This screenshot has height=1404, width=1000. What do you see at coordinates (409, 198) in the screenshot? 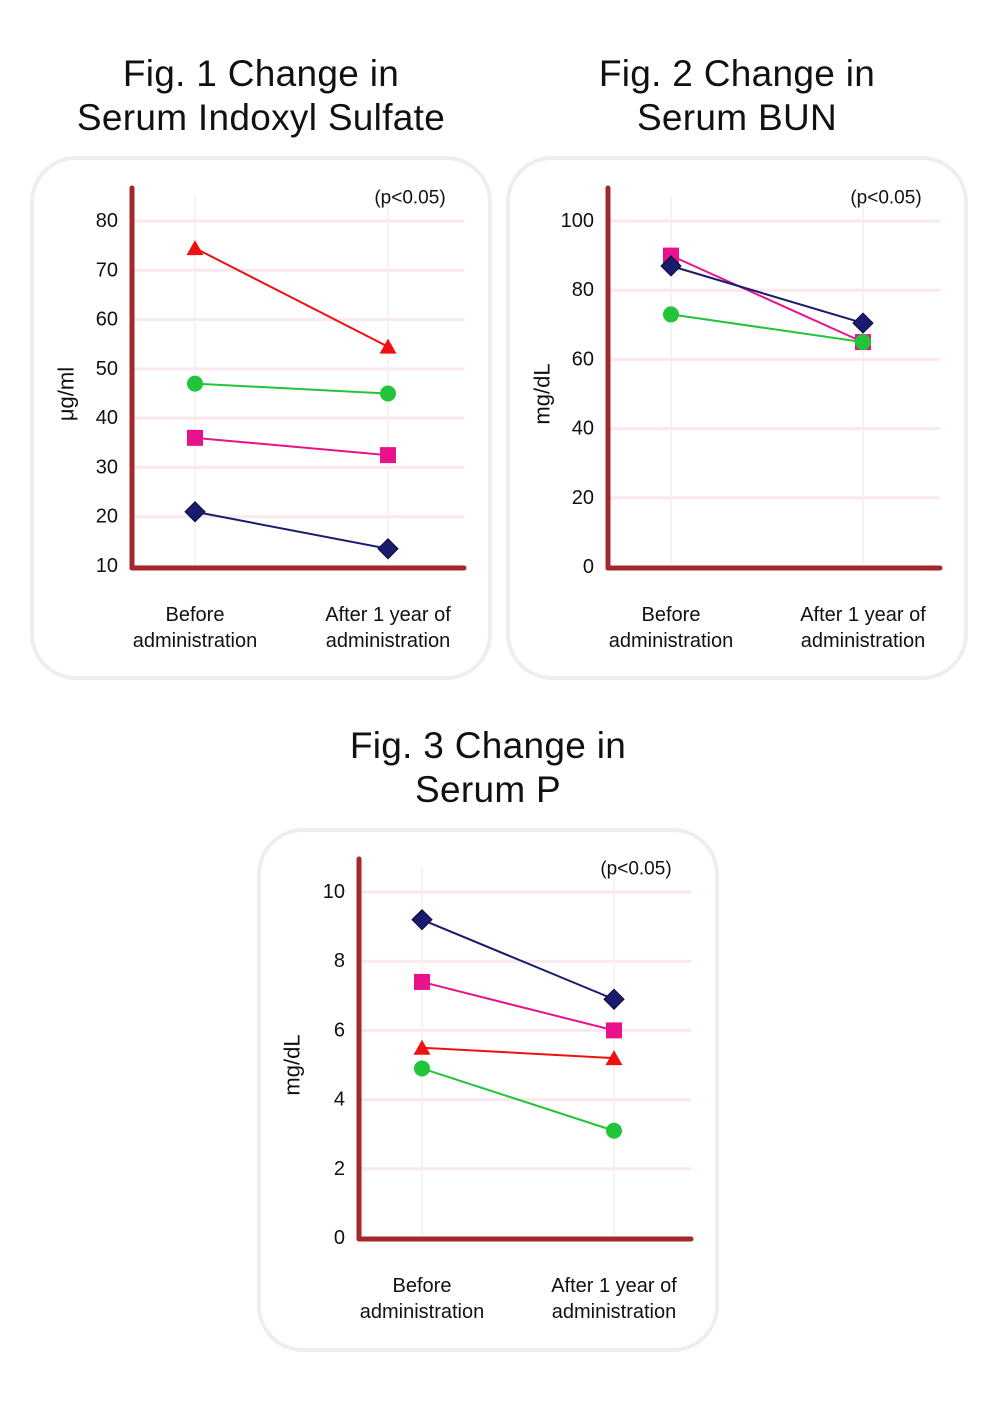
I see `fig1-p-value-note: (p<0.05)` at bounding box center [409, 198].